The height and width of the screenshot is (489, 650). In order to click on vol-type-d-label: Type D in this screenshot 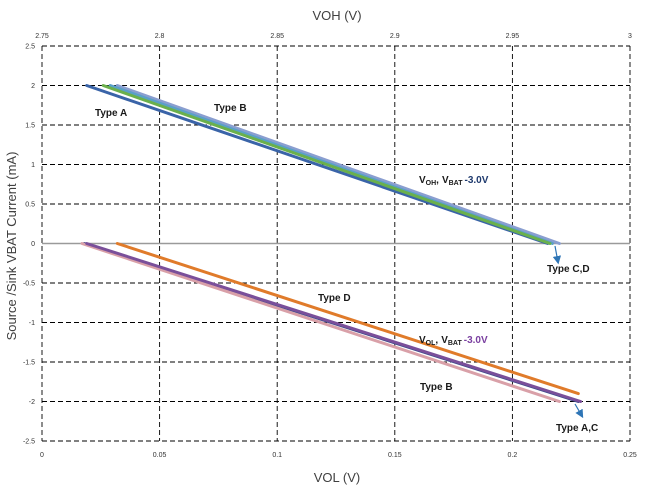, I will do `click(334, 298)`.